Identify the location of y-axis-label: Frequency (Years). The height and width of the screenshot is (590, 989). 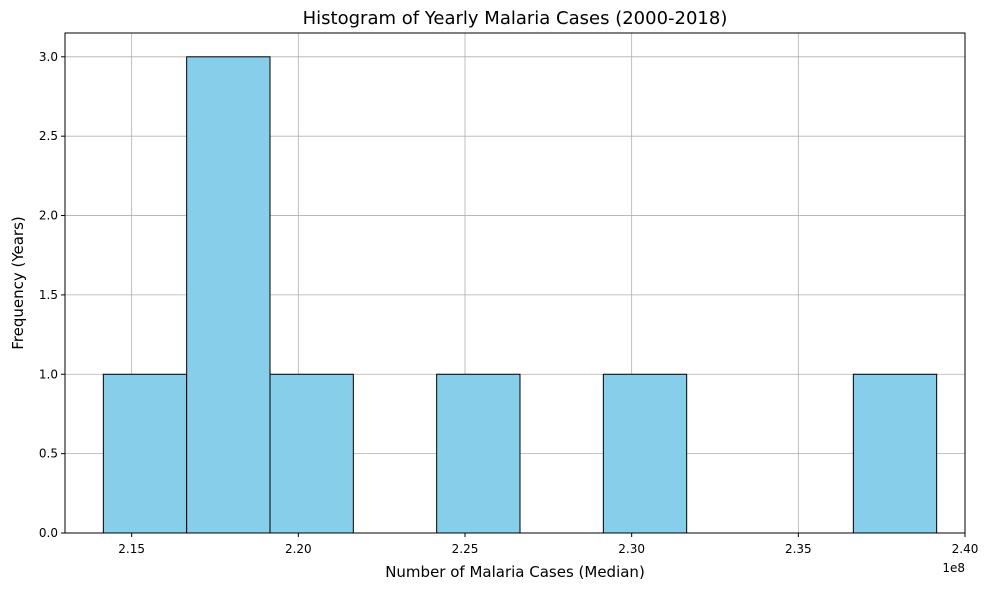
(18, 283).